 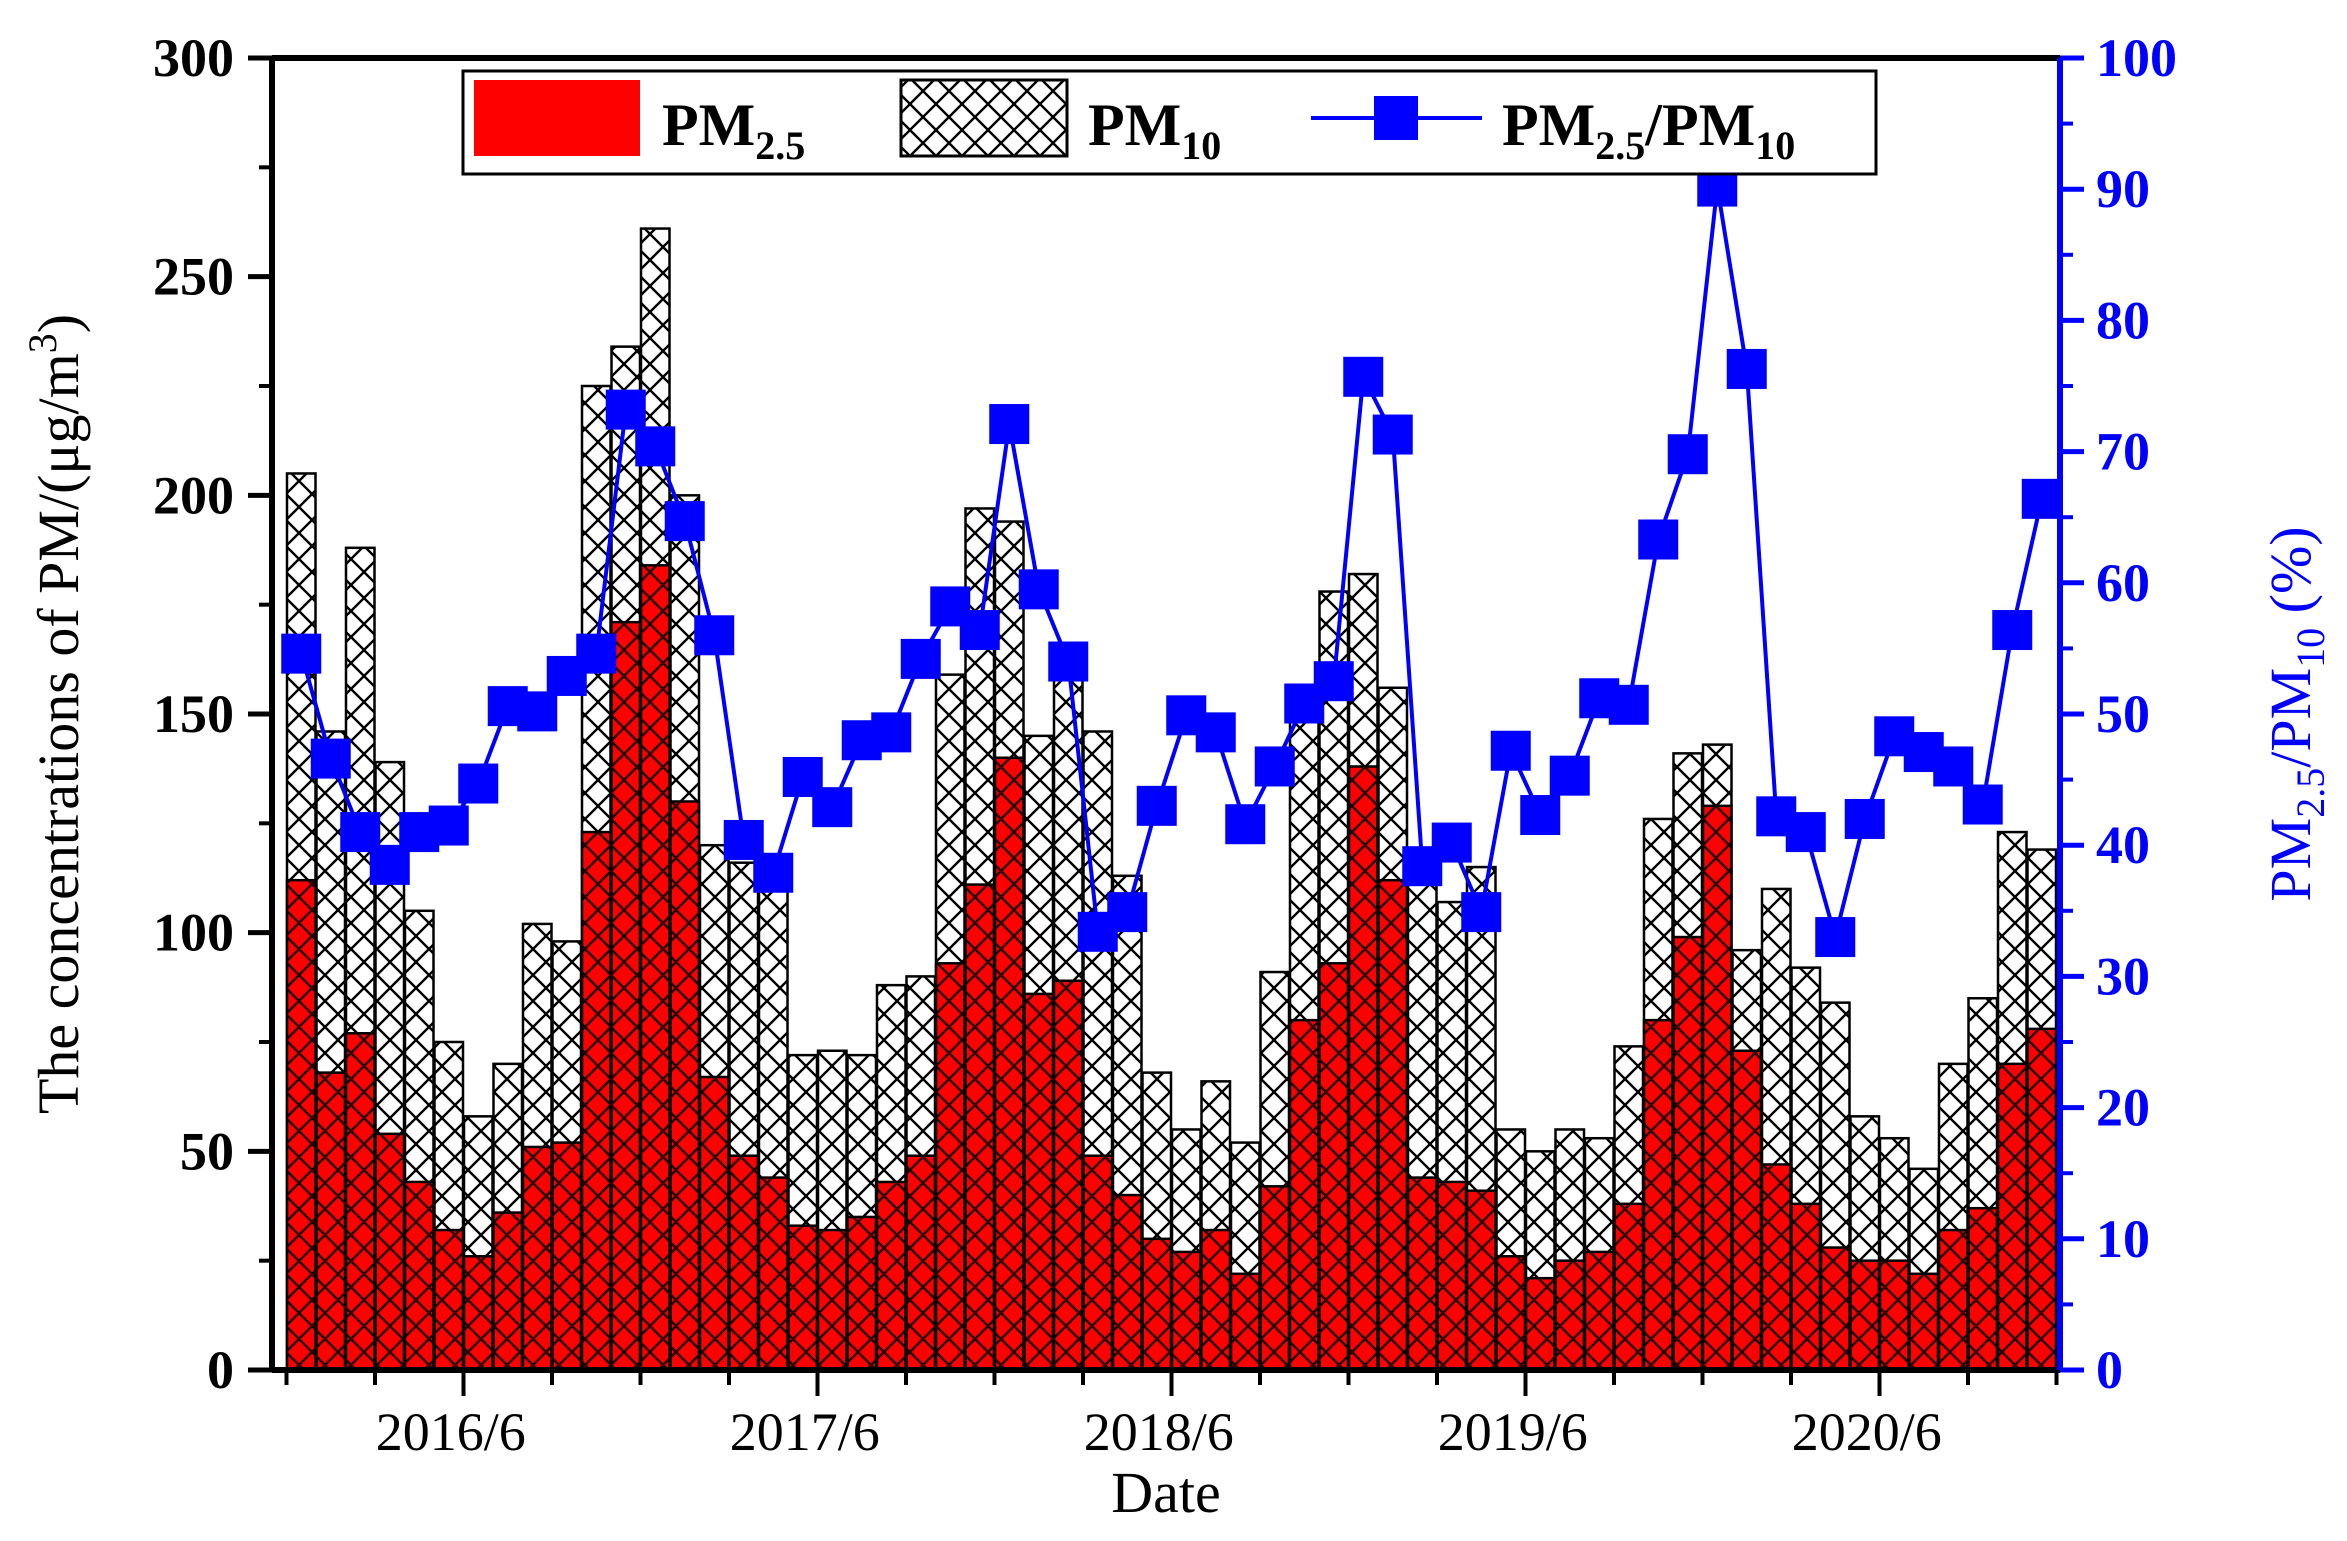 What do you see at coordinates (1159, 1432) in the screenshot?
I see `x-tick-label: 2018/6` at bounding box center [1159, 1432].